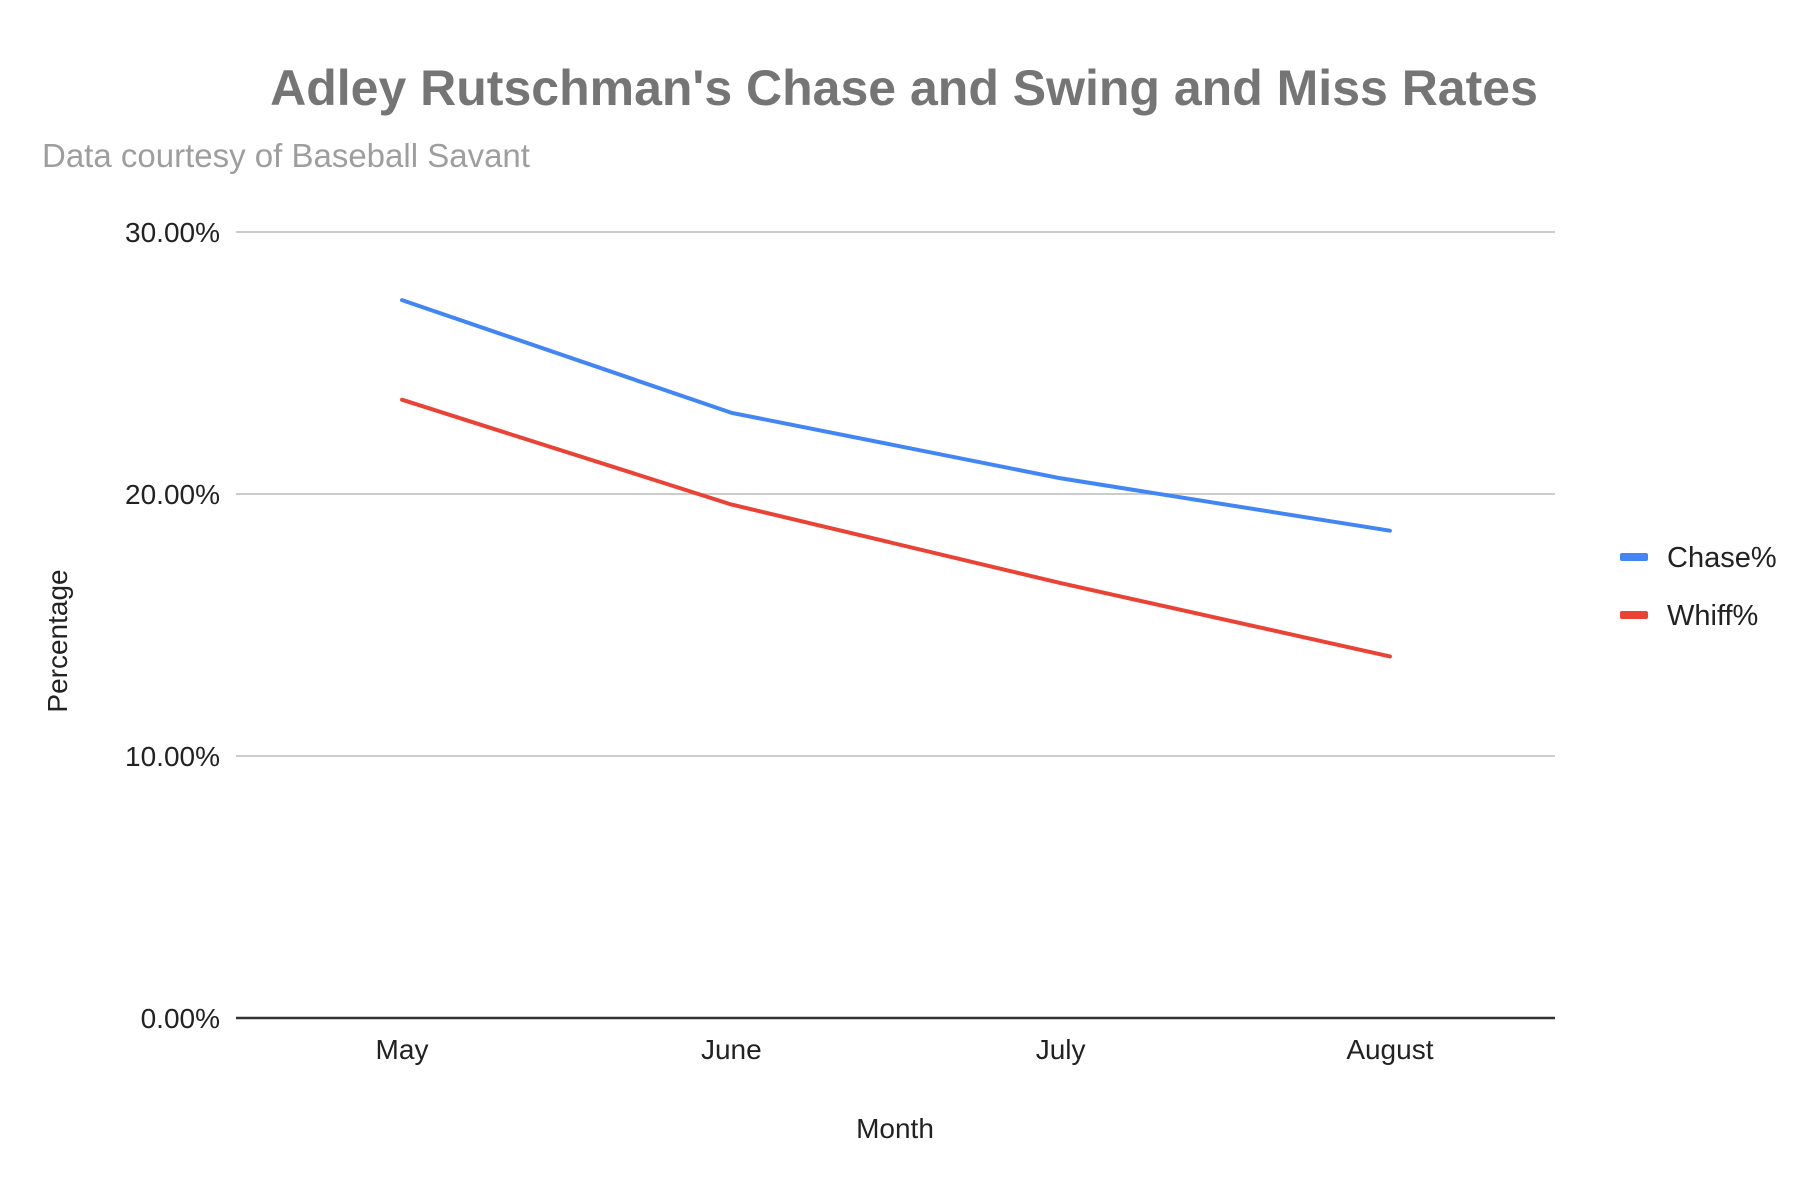 This screenshot has width=1800, height=1200. I want to click on x-axis-title: Month, so click(895, 1128).